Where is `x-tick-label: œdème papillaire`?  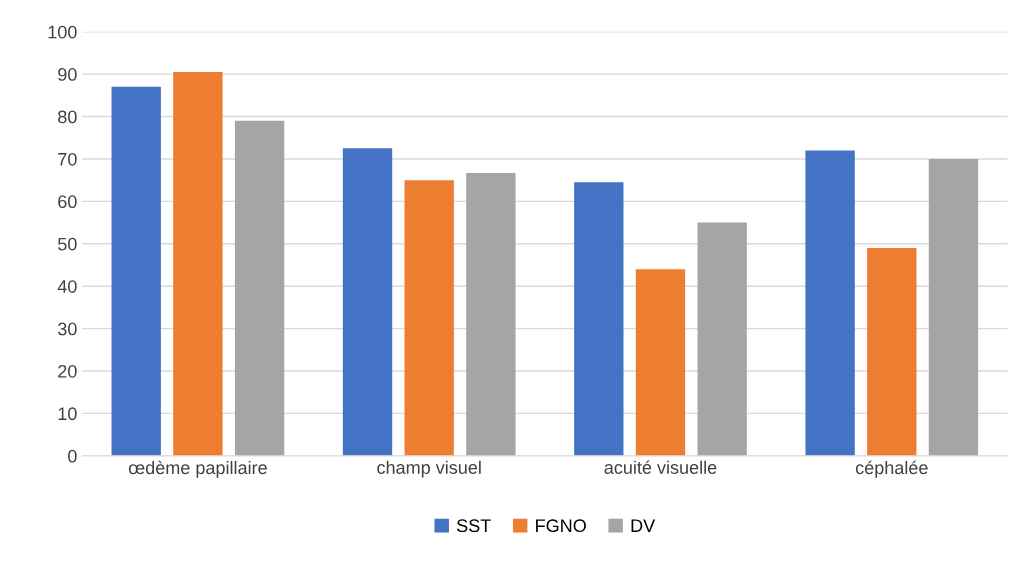
x-tick-label: œdème papillaire is located at coordinates (197, 469).